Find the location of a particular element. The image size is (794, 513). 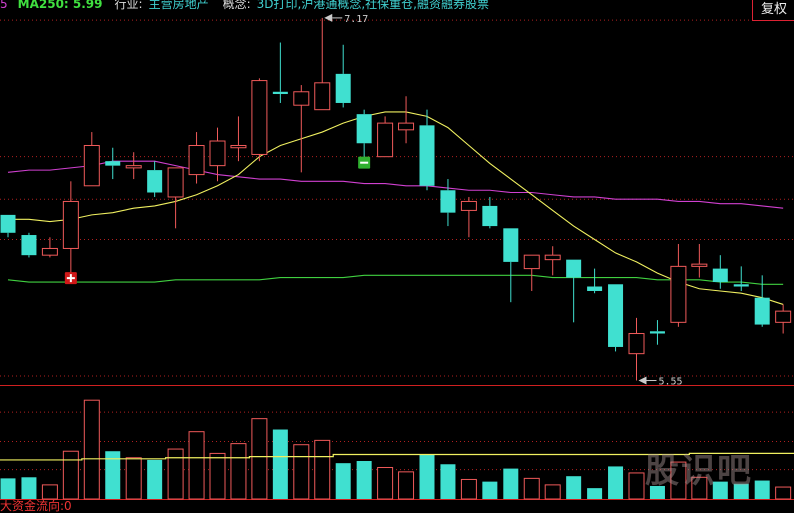

capital-flow-label: 大资金流向:0 is located at coordinates (36, 506).